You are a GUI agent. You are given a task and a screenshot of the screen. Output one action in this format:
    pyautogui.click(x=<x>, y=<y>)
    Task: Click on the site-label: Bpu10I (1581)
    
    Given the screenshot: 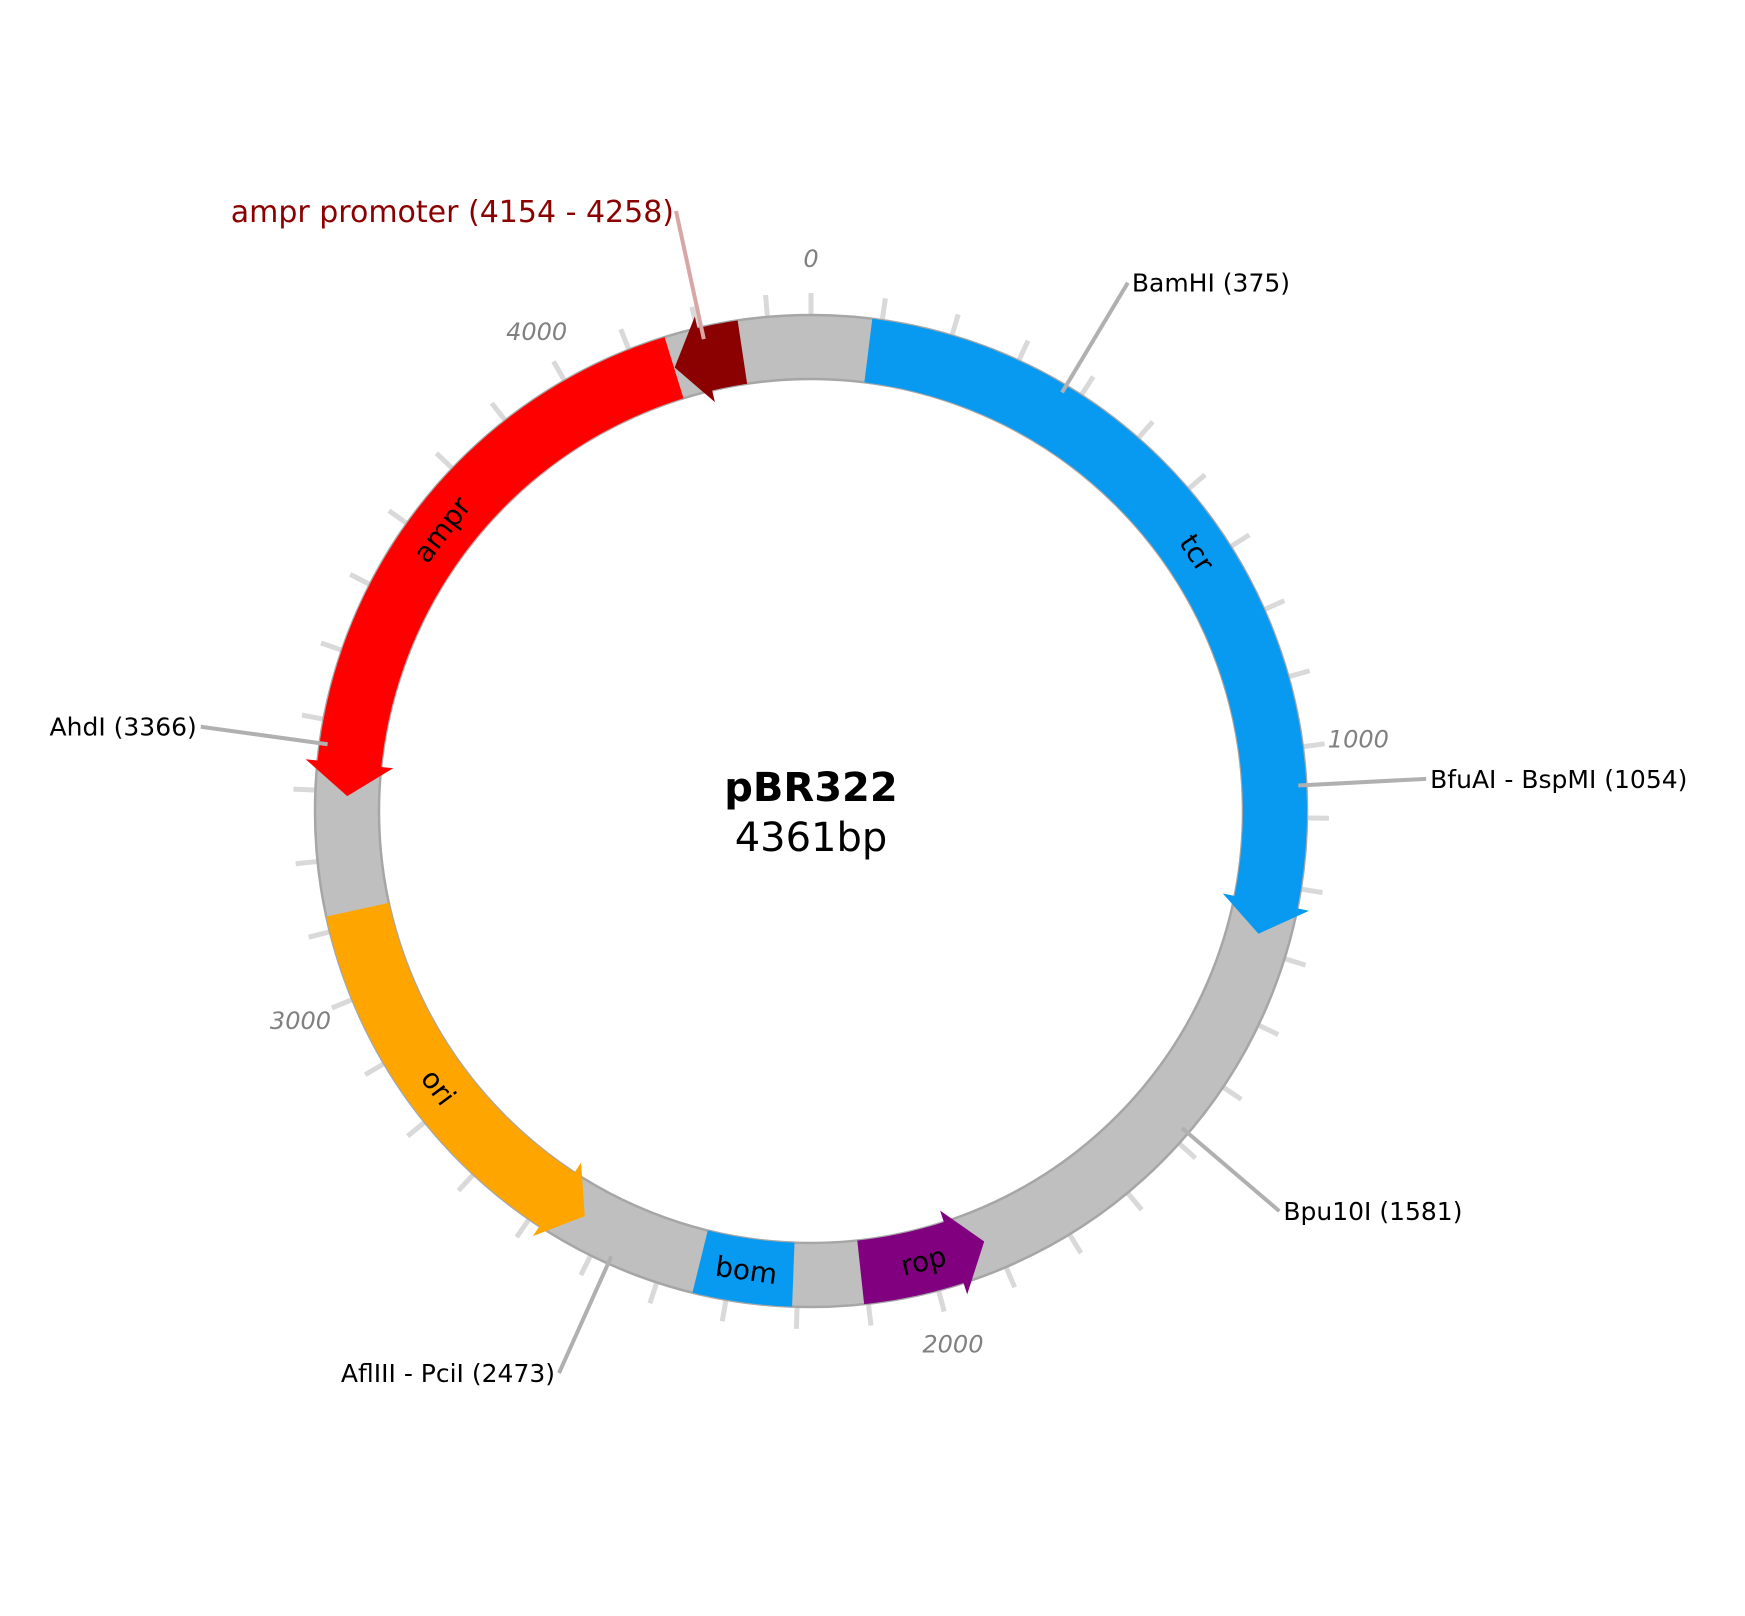 What is the action you would take?
    pyautogui.click(x=1372, y=1211)
    